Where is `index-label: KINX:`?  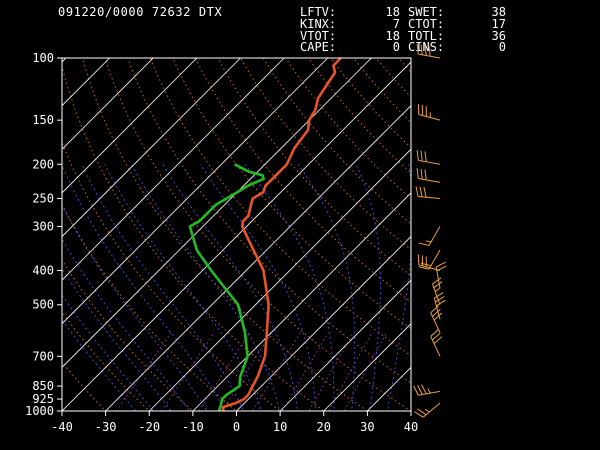 index-label: KINX: is located at coordinates (318, 24).